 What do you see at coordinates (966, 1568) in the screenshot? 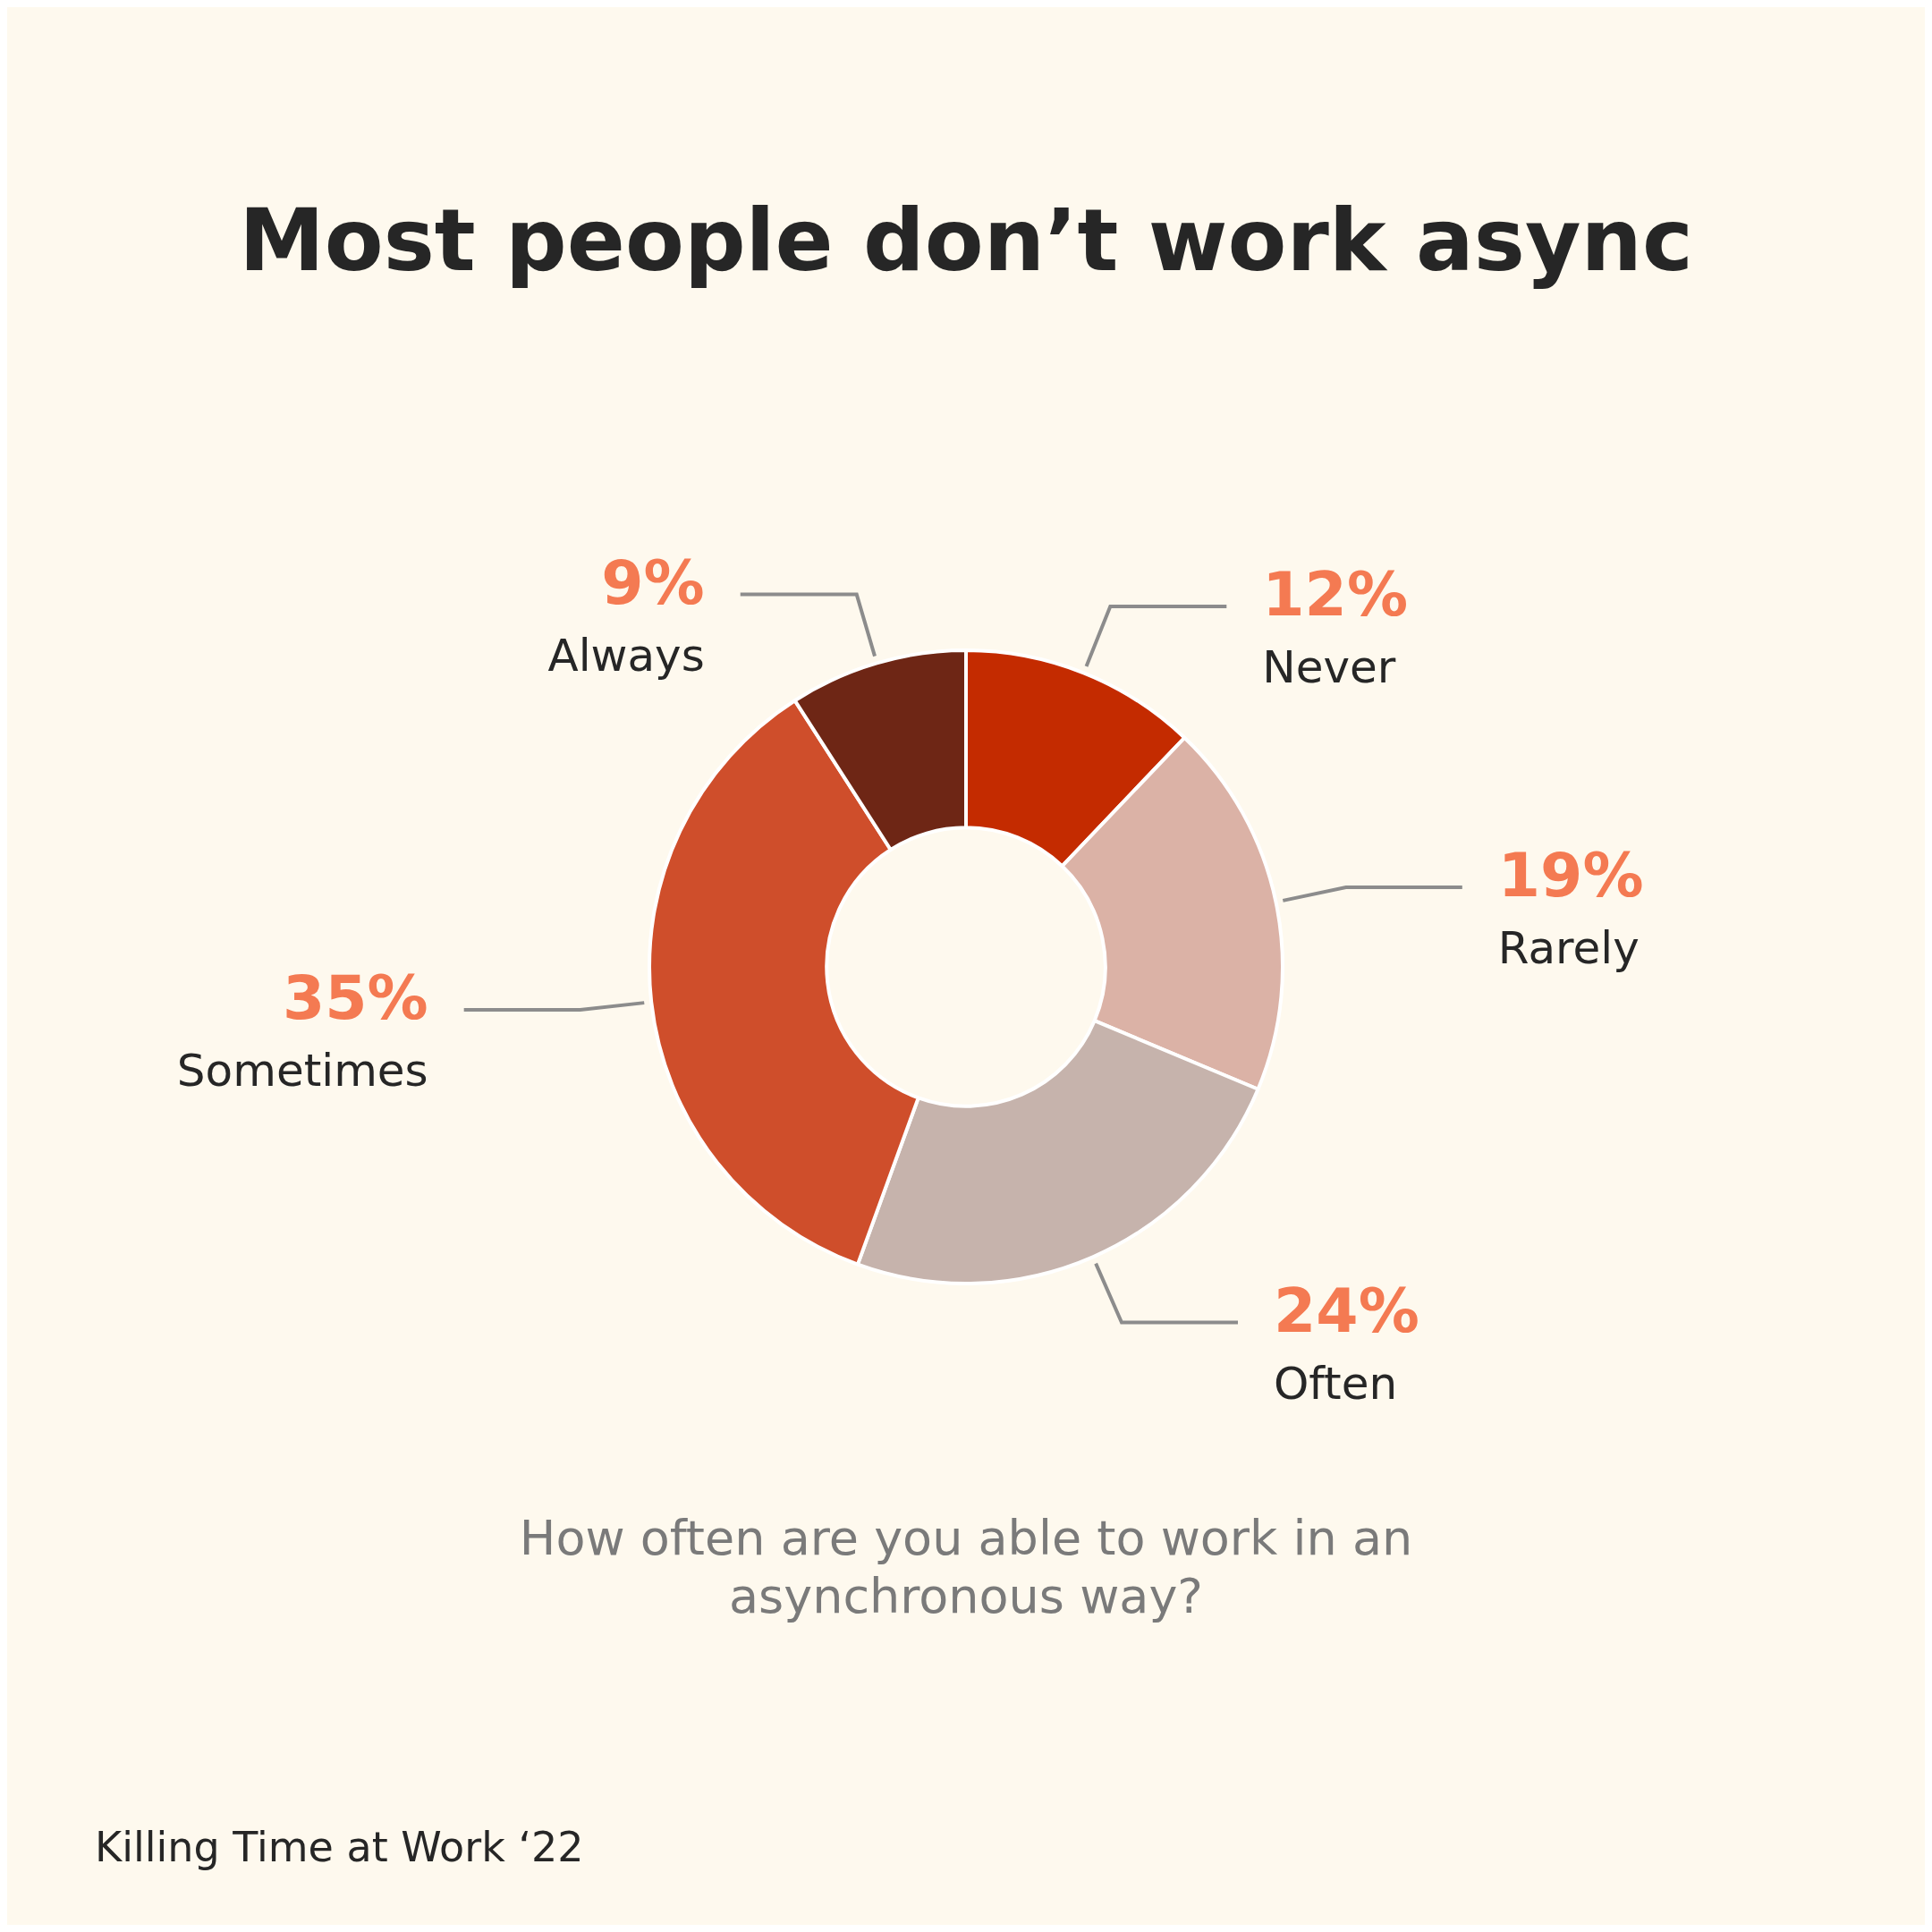
I see `text: How often are you able to work in an asynchronous way?` at bounding box center [966, 1568].